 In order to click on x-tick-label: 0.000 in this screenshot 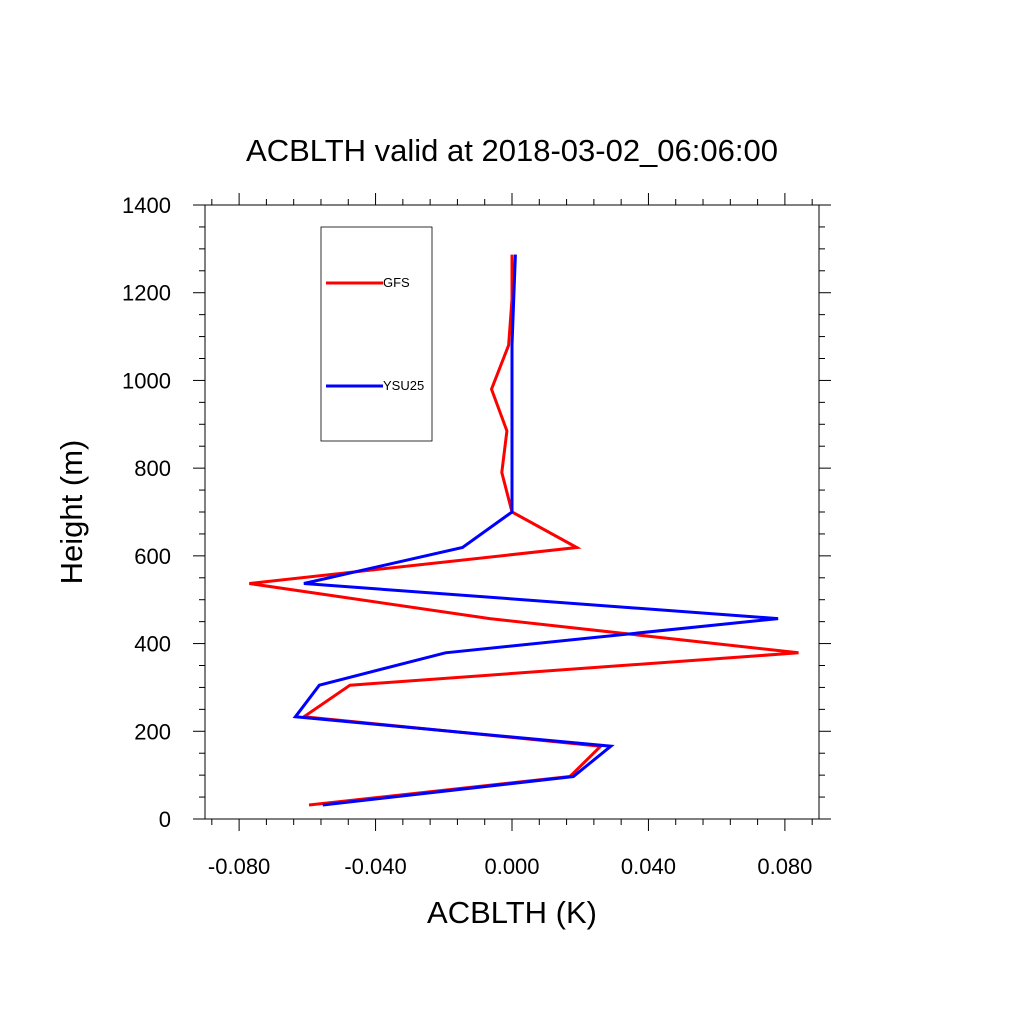, I will do `click(511, 866)`.